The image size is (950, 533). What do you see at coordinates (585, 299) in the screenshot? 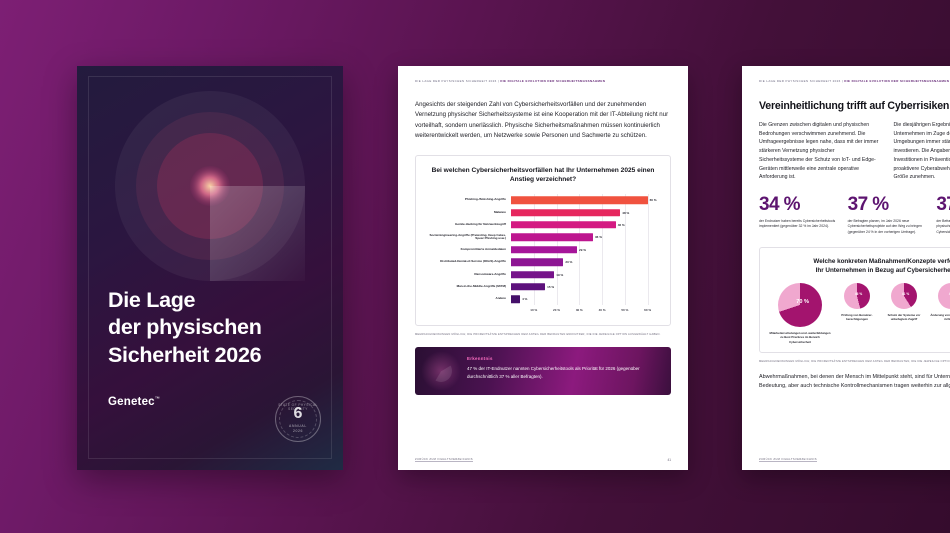
I see `bar-track: 4 %` at bounding box center [585, 299].